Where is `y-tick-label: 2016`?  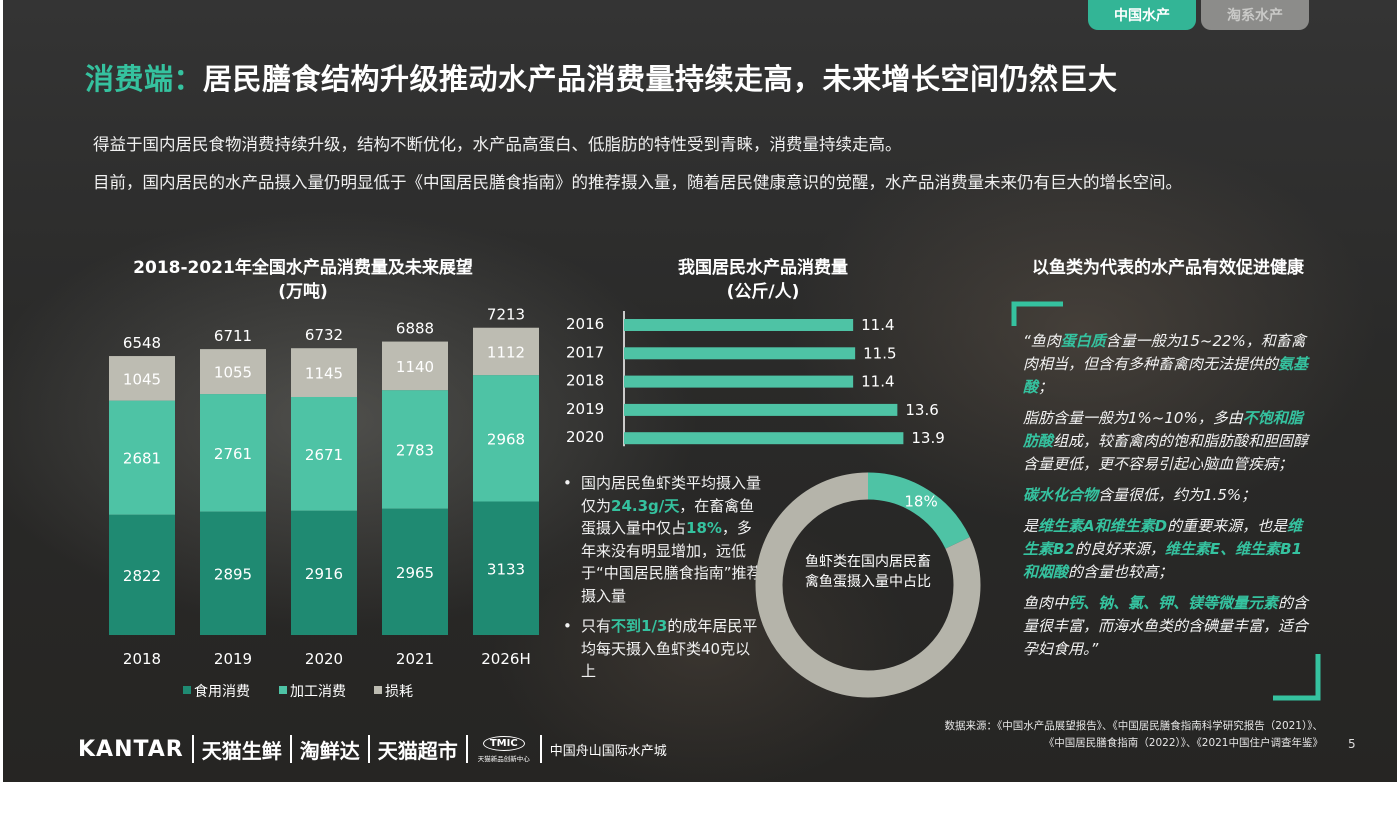
y-tick-label: 2016 is located at coordinates (585, 324).